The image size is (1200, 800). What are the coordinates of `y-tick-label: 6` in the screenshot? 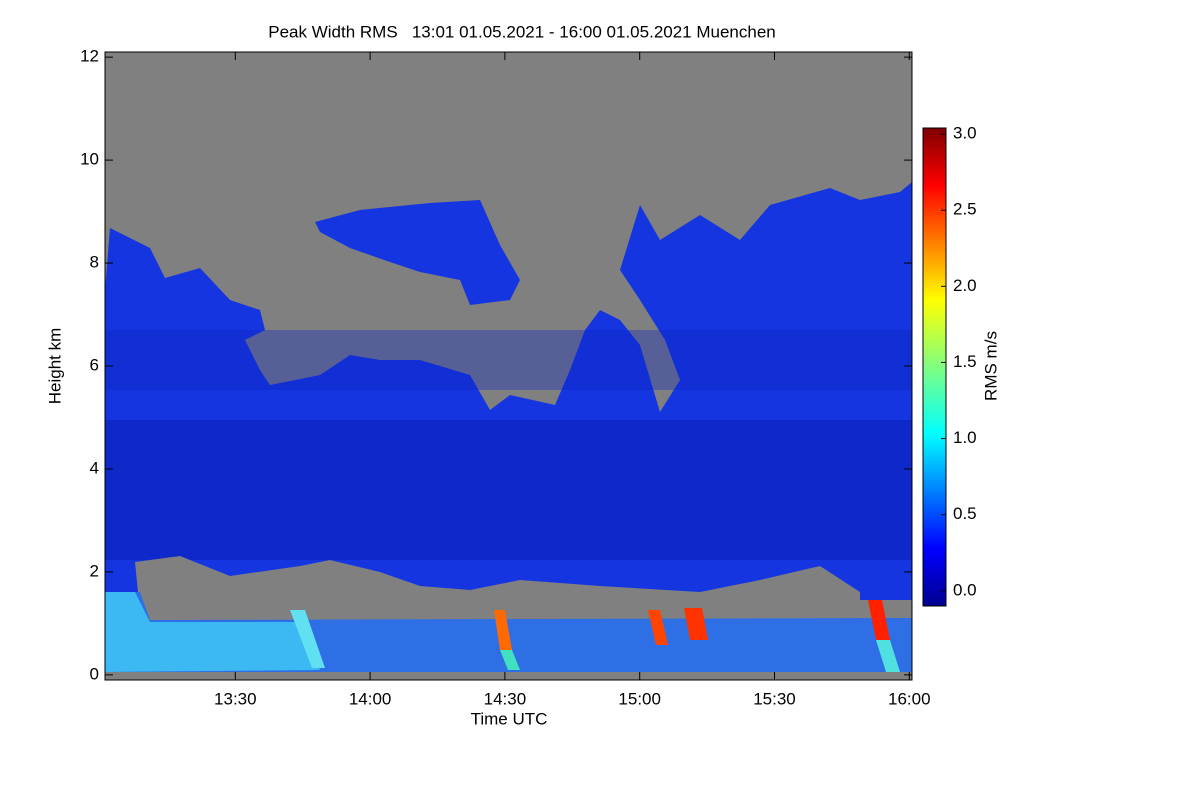 It's located at (94, 364).